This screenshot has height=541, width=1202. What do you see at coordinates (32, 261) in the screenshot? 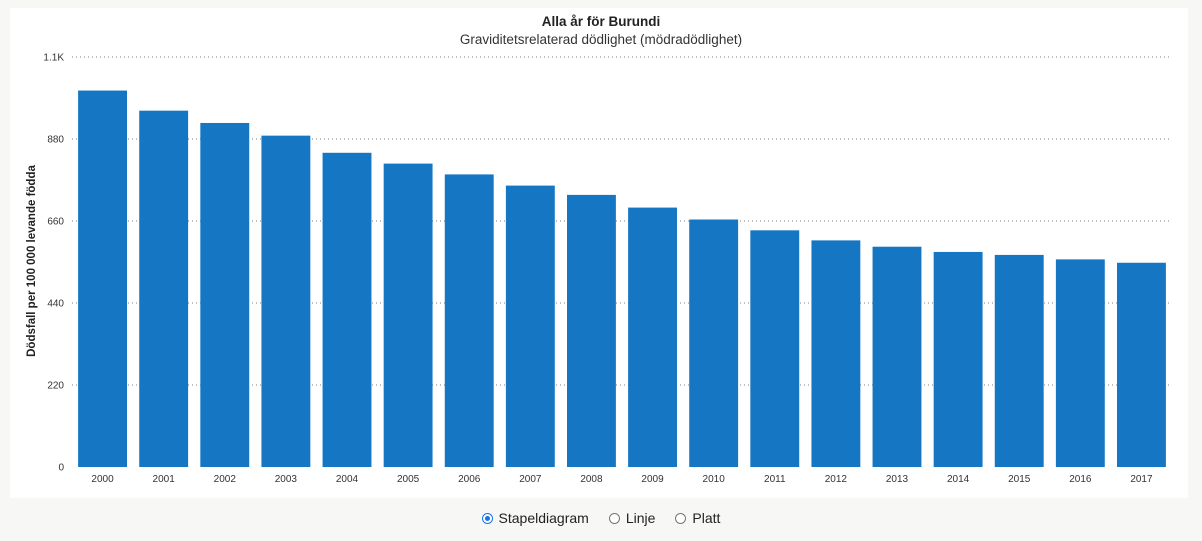
I see `y-axis-label: Dödsfall per 100 000 levande födda` at bounding box center [32, 261].